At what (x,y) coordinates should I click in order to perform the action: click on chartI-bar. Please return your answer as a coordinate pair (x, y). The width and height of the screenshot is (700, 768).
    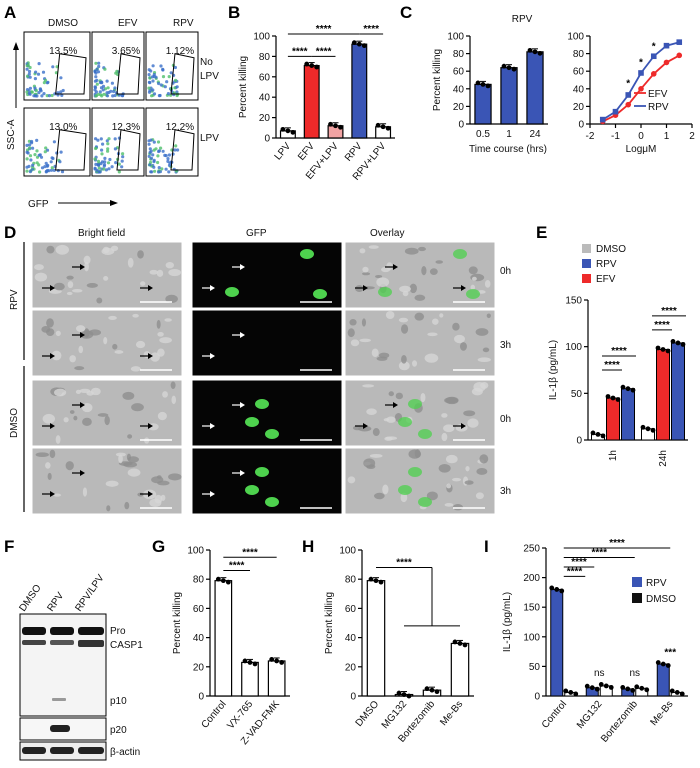
    Looking at the image, I should click on (663, 680).